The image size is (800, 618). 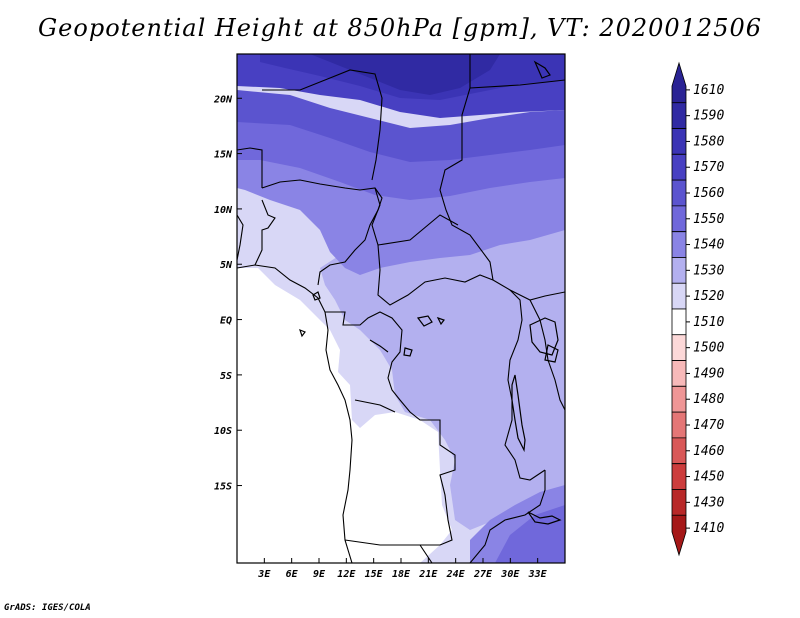 I want to click on lat-tick-label: 5S, so click(x=226, y=376).